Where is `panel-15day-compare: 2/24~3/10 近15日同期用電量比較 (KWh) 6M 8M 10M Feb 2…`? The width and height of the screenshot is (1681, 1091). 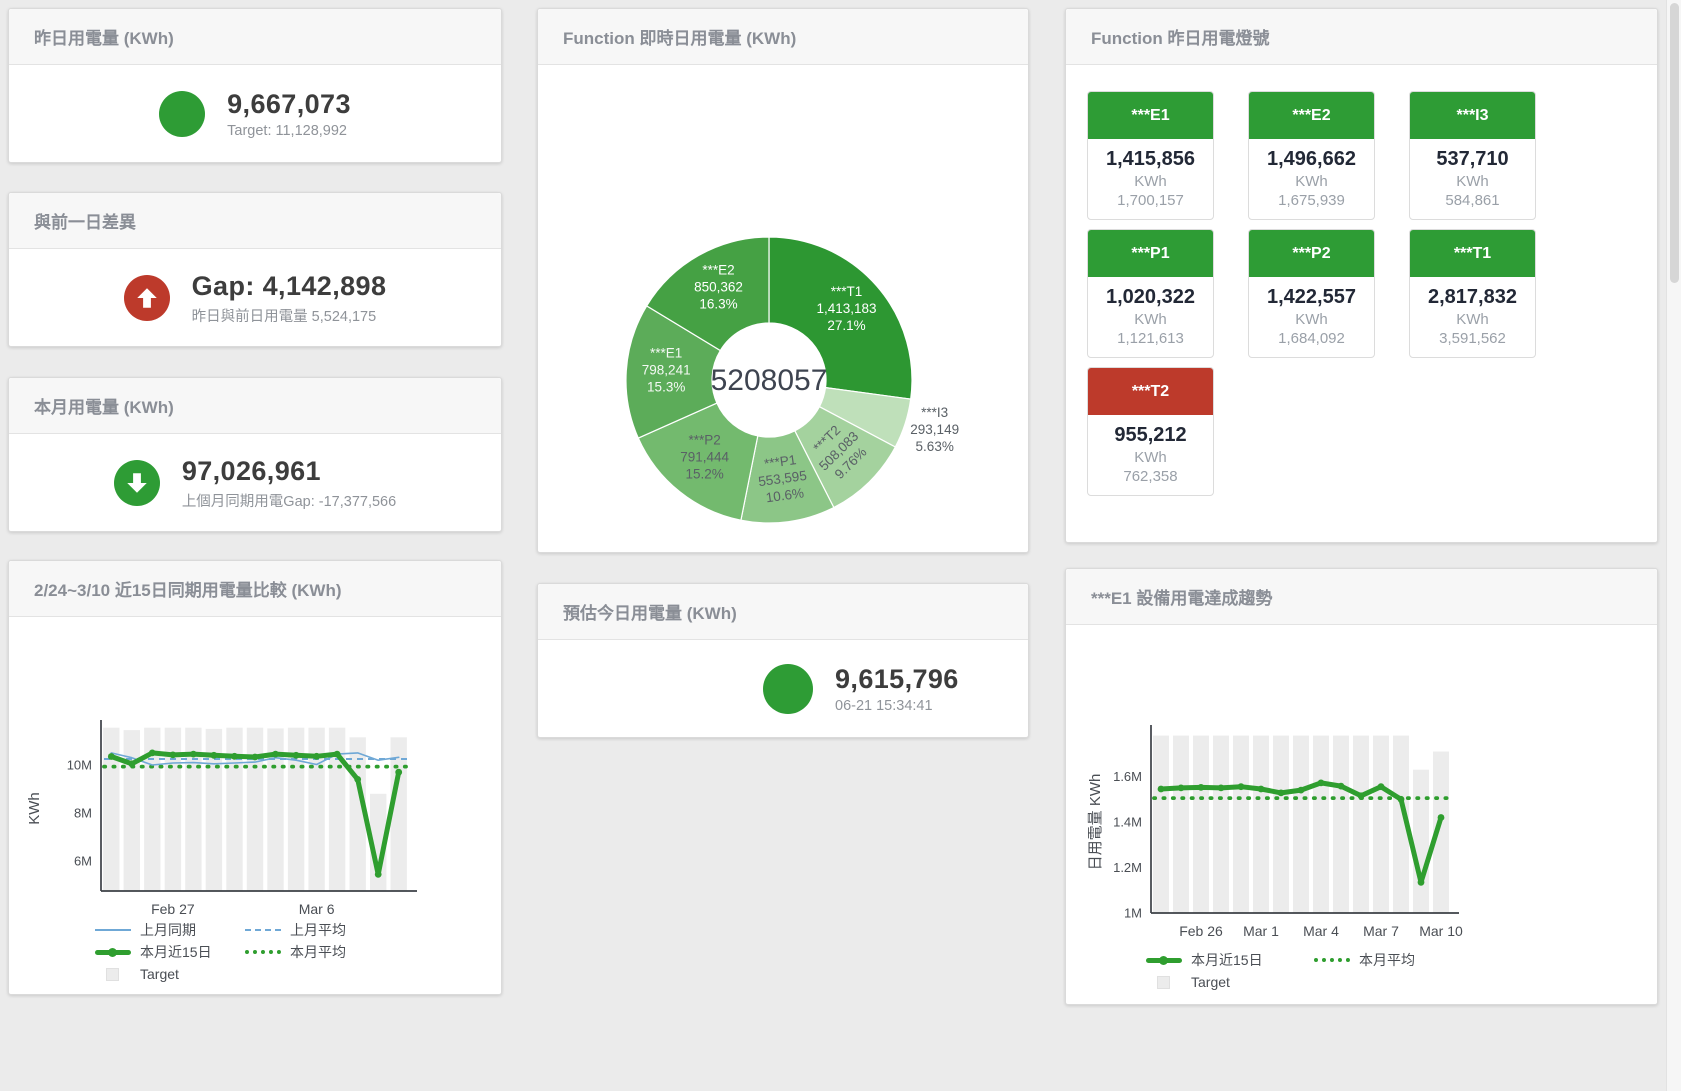
panel-15day-compare: 2/24~3/10 近15日同期用電量比較 (KWh) 6M 8M 10M Feb 2… is located at coordinates (255, 777).